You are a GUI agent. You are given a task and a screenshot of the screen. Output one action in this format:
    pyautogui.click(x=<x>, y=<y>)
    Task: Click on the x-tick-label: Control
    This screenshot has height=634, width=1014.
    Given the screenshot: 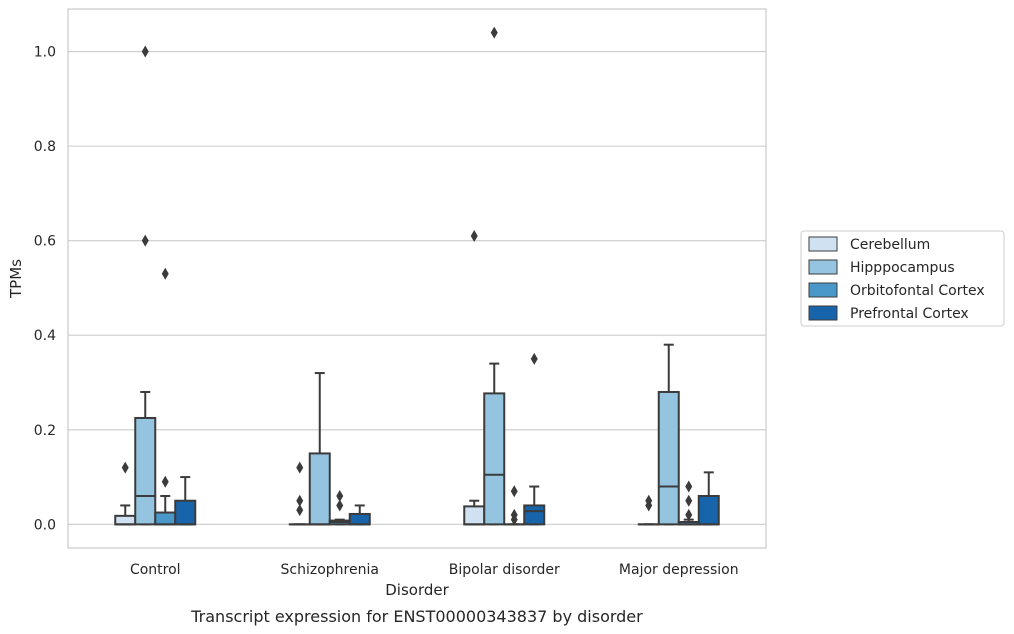 What is the action you would take?
    pyautogui.click(x=155, y=570)
    